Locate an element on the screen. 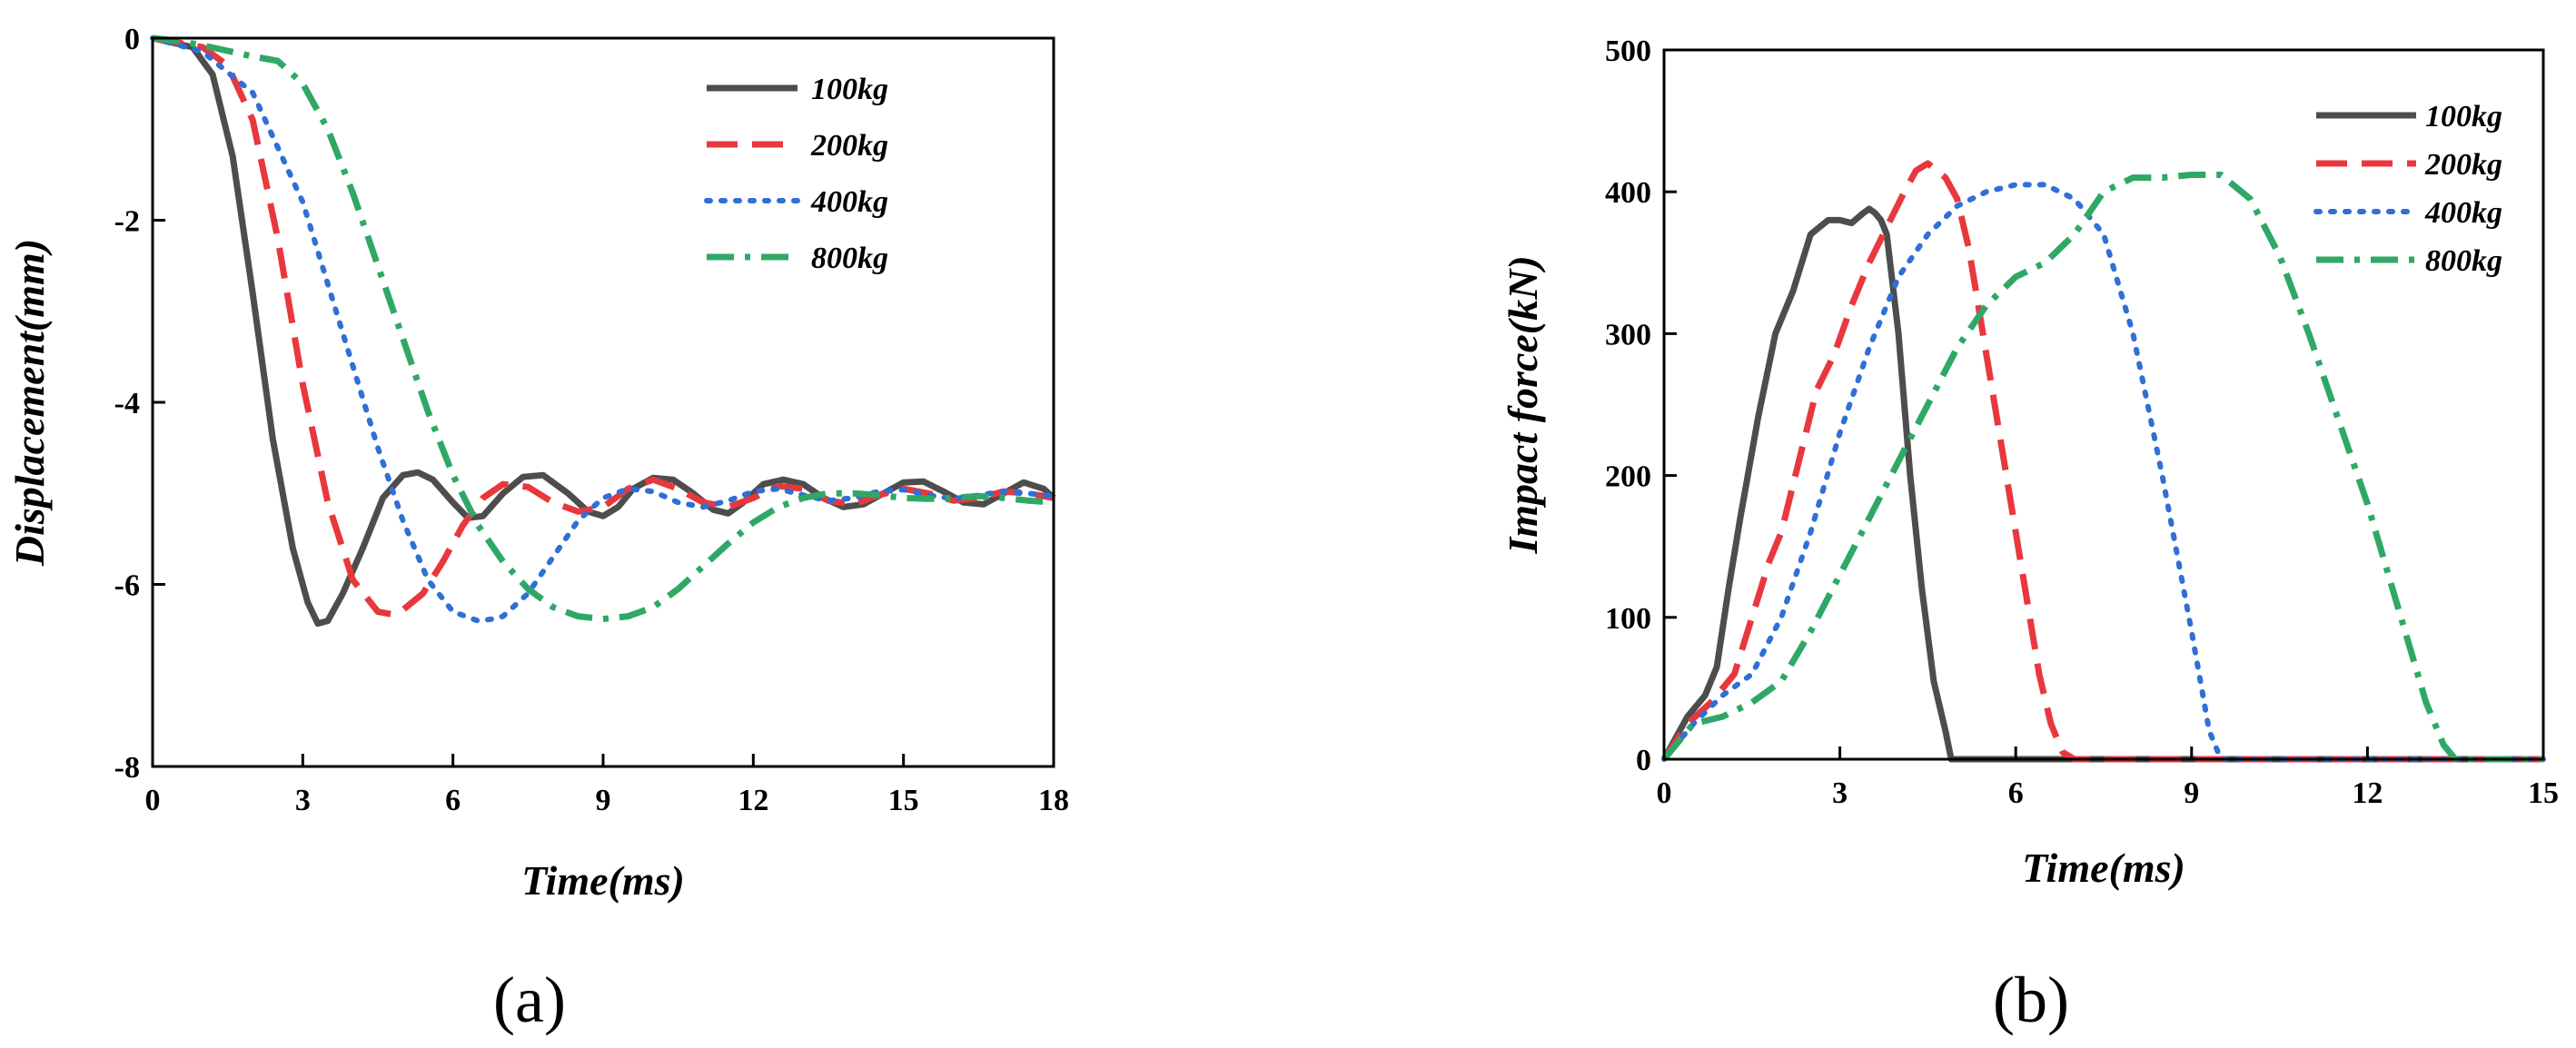  y-tick-label: 200 is located at coordinates (1628, 477).